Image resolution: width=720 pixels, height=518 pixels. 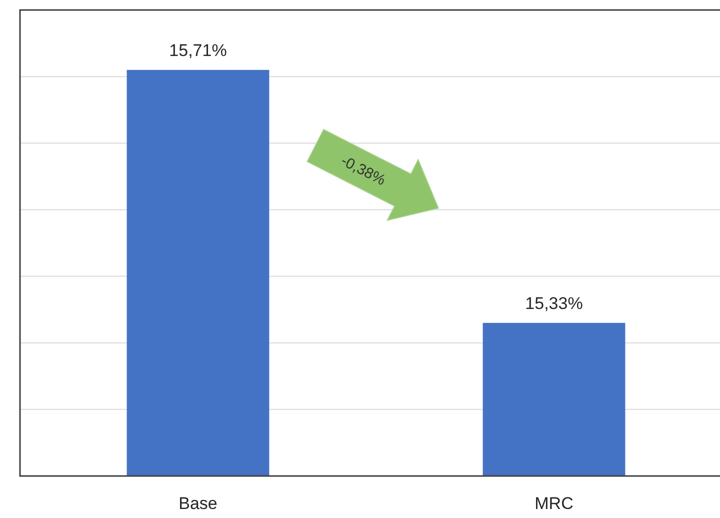 What do you see at coordinates (554, 503) in the screenshot?
I see `x-tick-label: MRC` at bounding box center [554, 503].